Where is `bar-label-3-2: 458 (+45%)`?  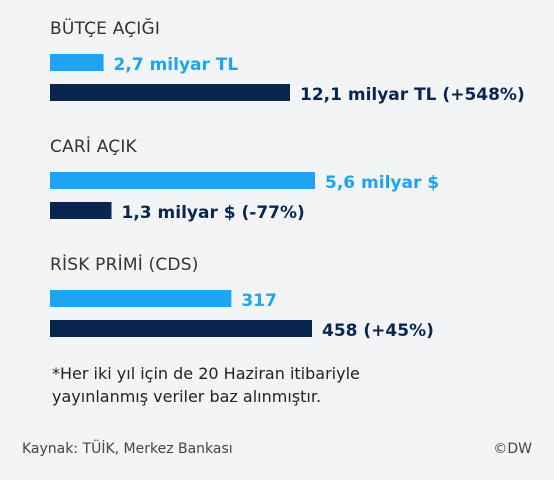
bar-label-3-2: 458 (+45%) is located at coordinates (378, 331).